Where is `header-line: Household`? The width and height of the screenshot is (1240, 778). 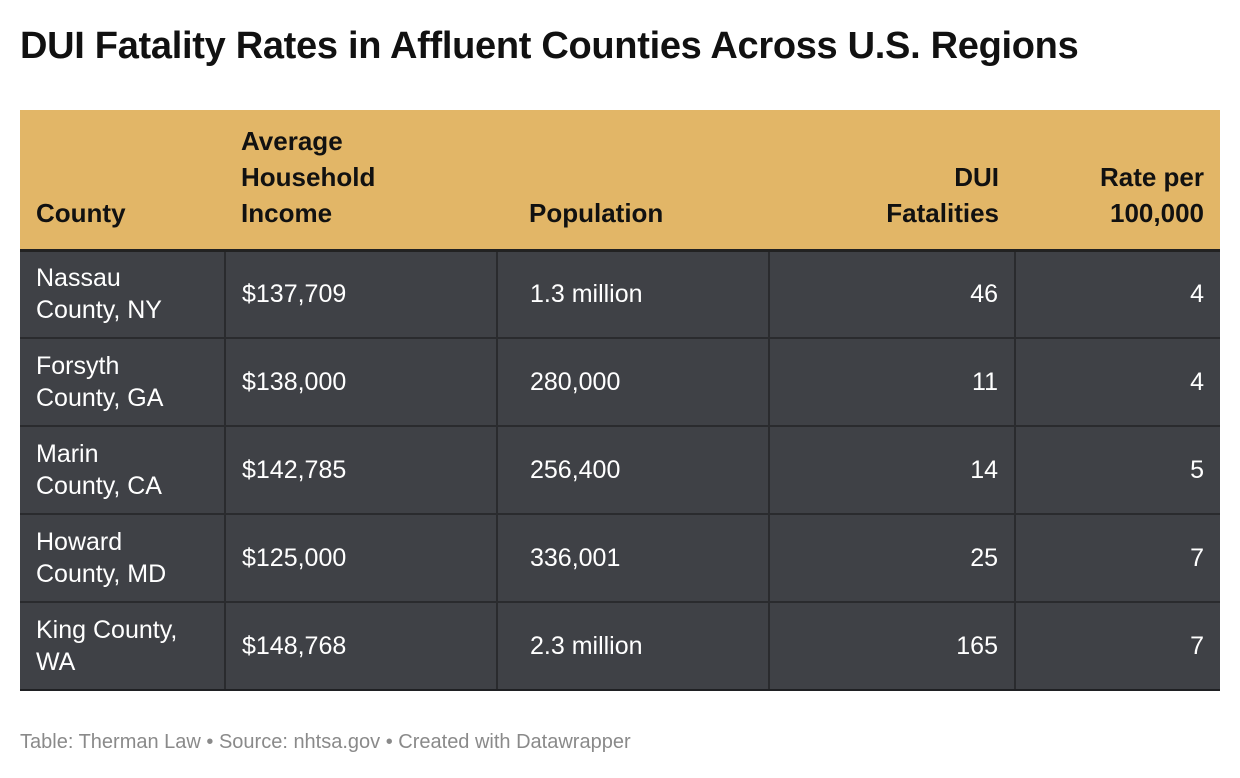 header-line: Household is located at coordinates (308, 176).